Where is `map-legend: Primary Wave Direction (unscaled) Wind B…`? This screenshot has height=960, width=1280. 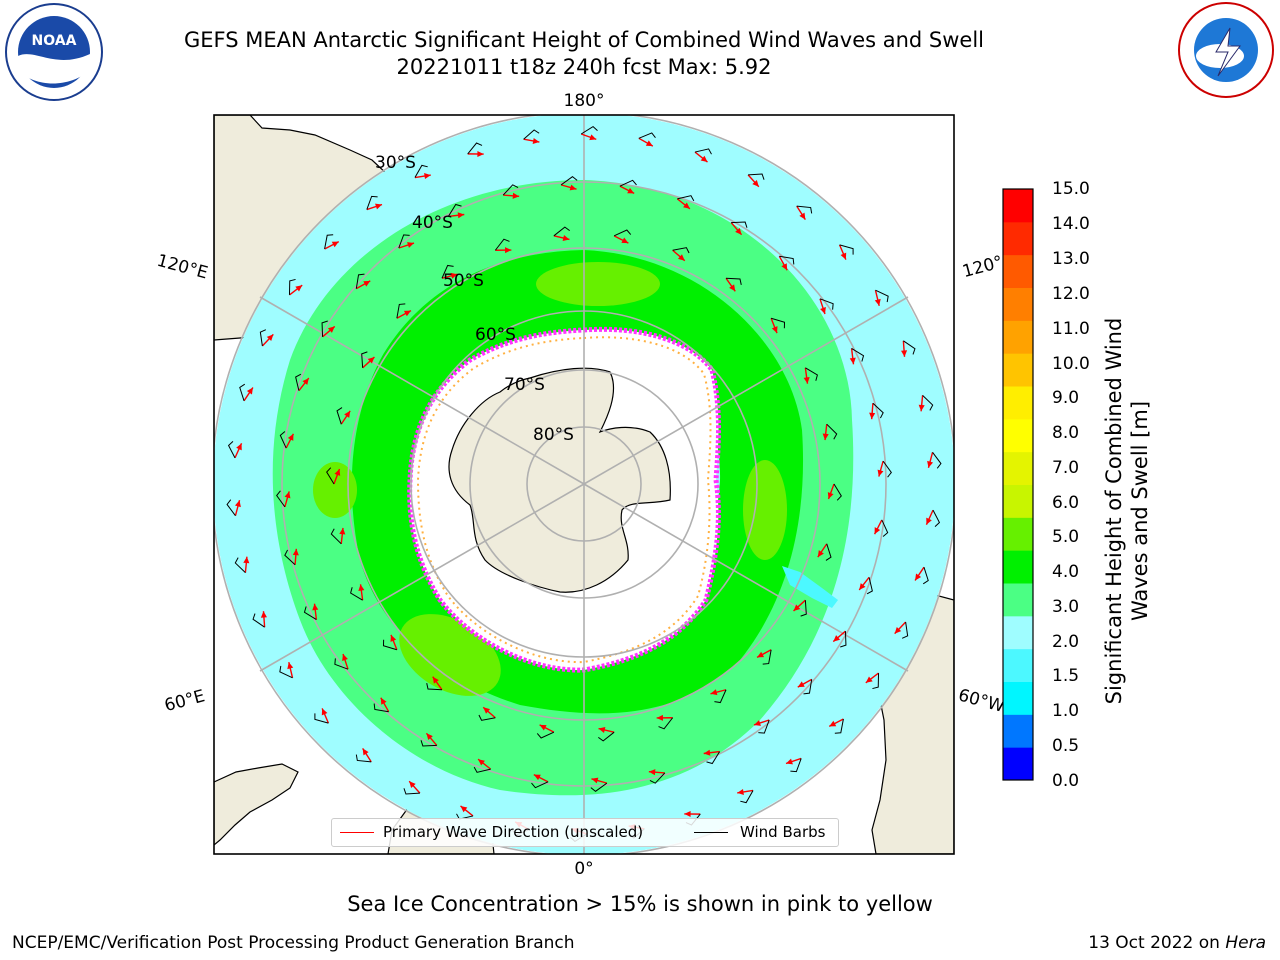 map-legend: Primary Wave Direction (unscaled) Wind B… is located at coordinates (585, 832).